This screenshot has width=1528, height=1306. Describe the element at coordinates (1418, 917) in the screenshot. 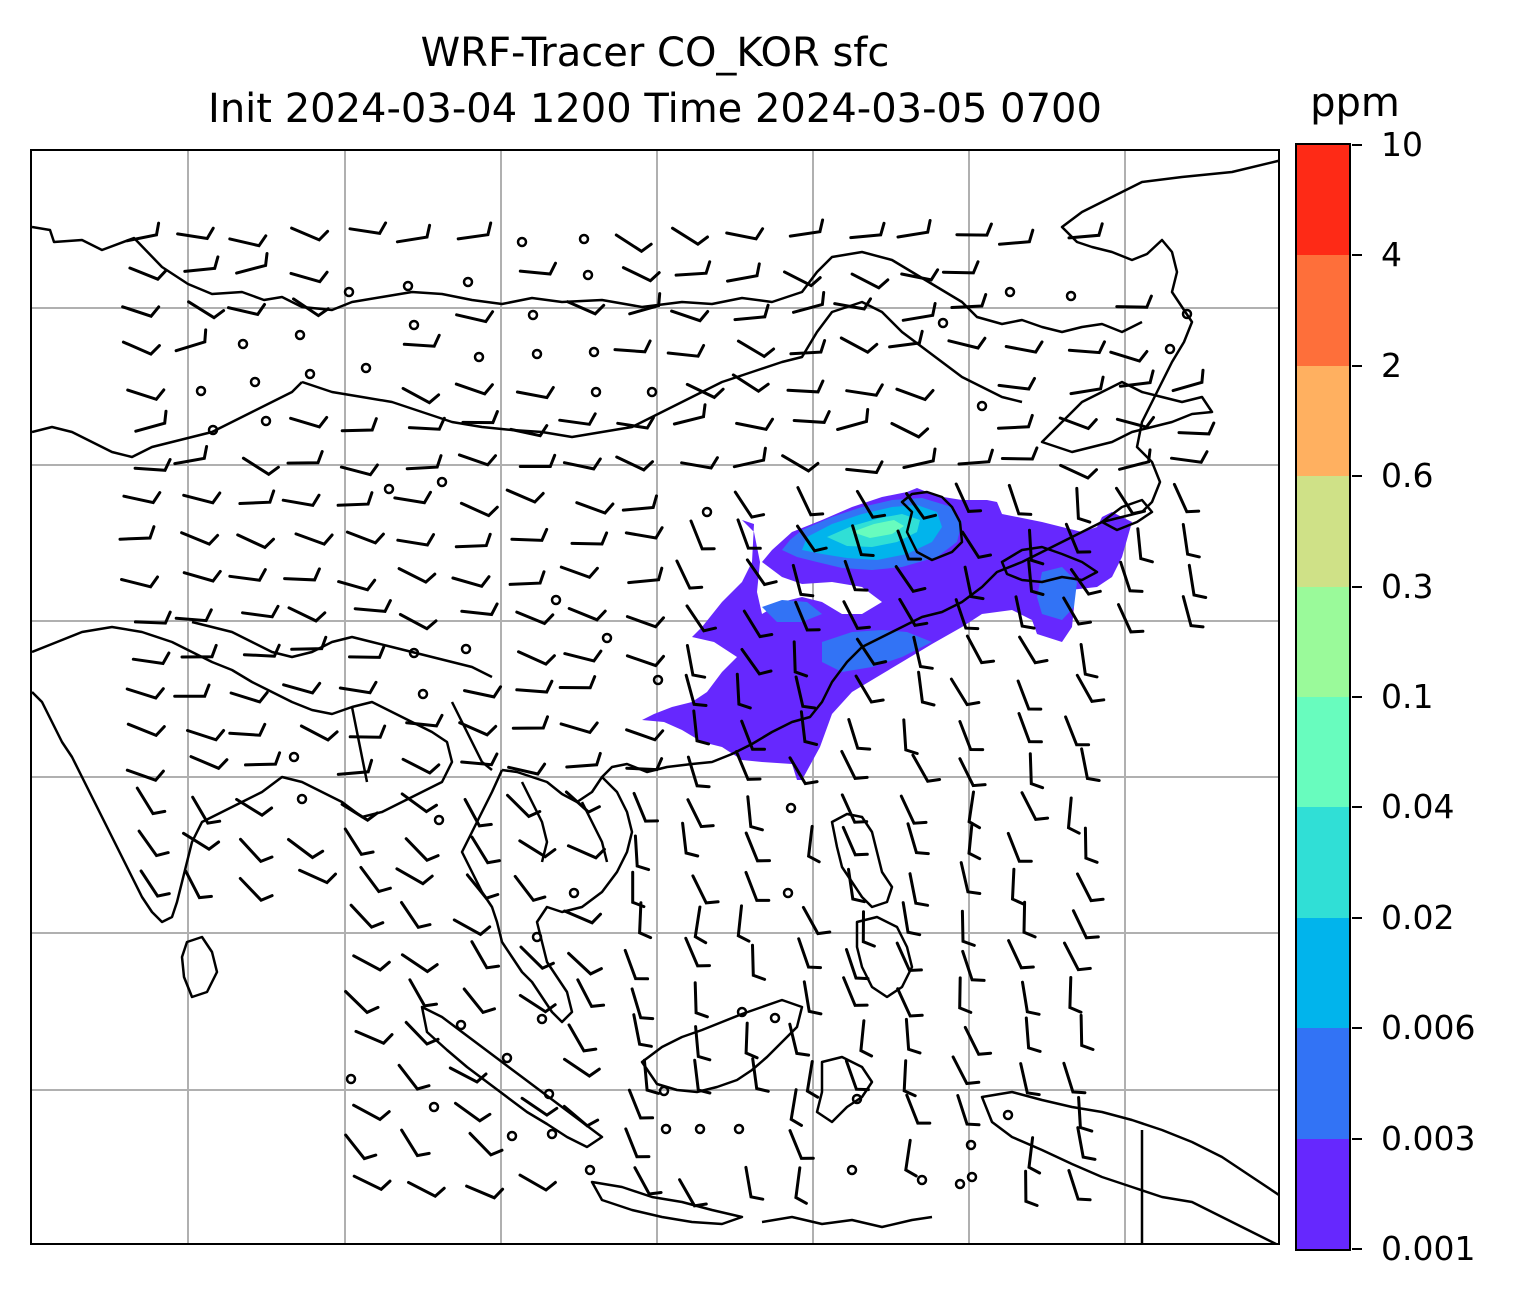

I see `colorbar-tick-label: 0.02` at that location.